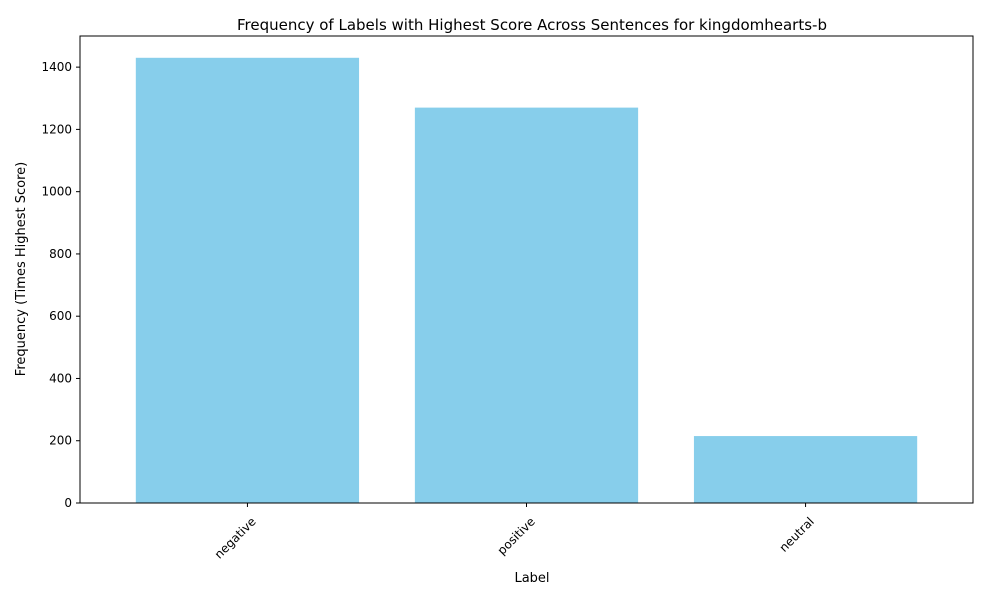 The width and height of the screenshot is (1000, 604). Describe the element at coordinates (516, 535) in the screenshot. I see `x-tick-label-positive: positive` at that location.